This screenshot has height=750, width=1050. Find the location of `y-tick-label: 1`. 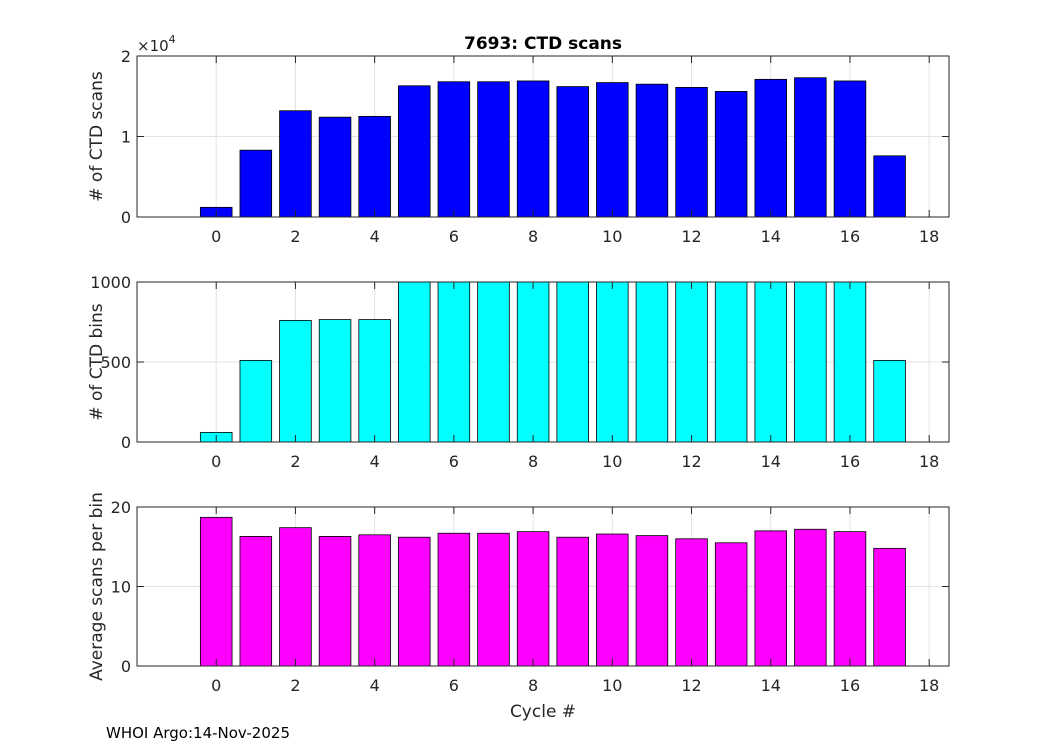

y-tick-label: 1 is located at coordinates (126, 137).